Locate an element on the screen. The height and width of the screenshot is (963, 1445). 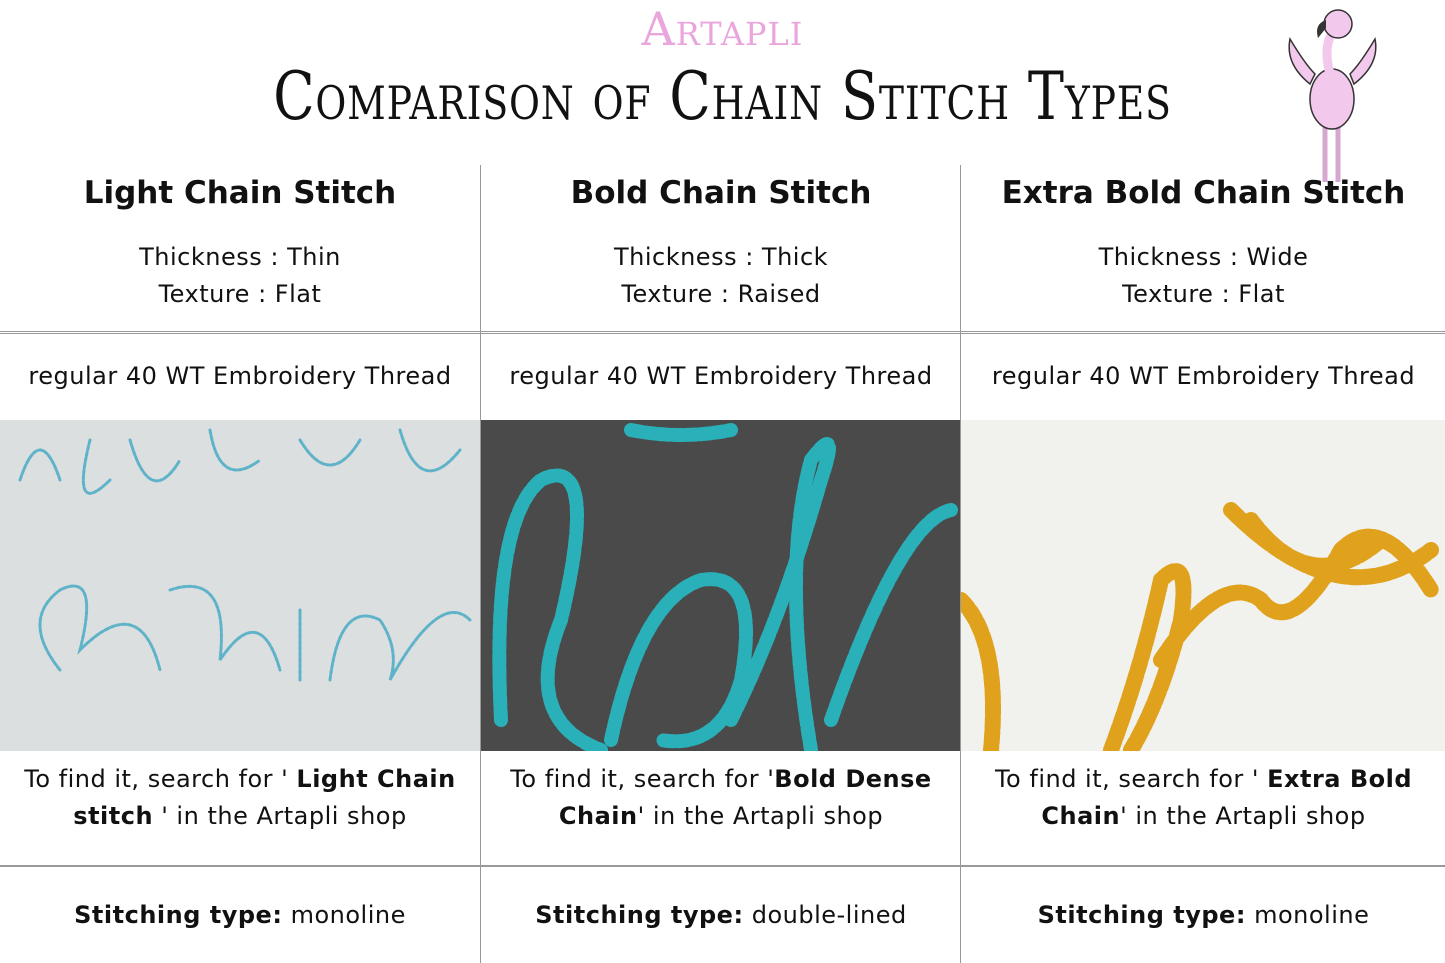
texture-text: Texture : Raised is located at coordinates (721, 294).